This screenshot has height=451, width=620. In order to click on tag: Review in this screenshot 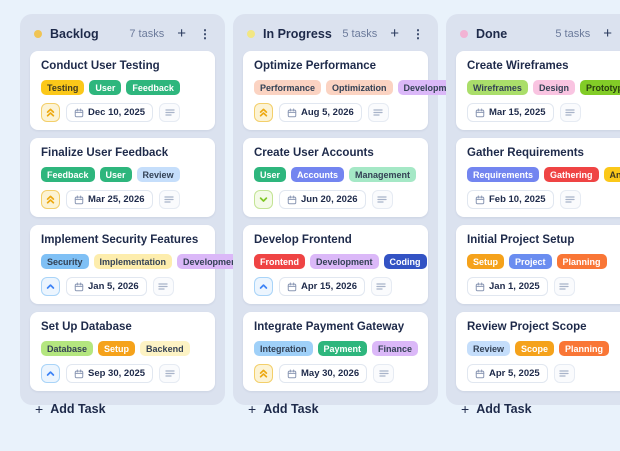, I will do `click(158, 174)`.